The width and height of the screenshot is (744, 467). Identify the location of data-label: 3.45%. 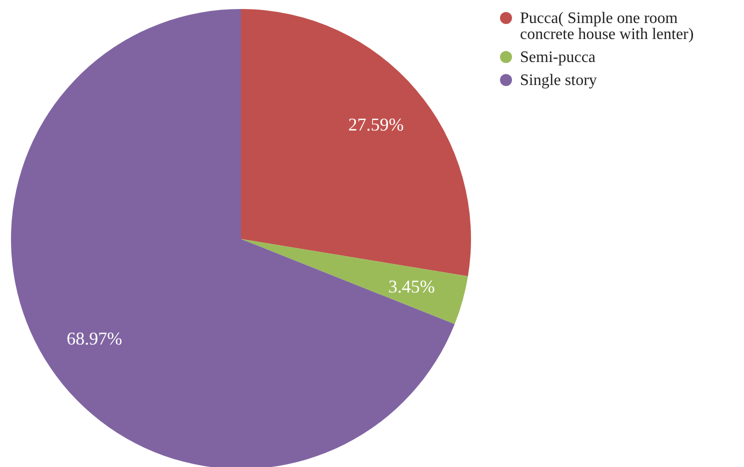
(411, 286).